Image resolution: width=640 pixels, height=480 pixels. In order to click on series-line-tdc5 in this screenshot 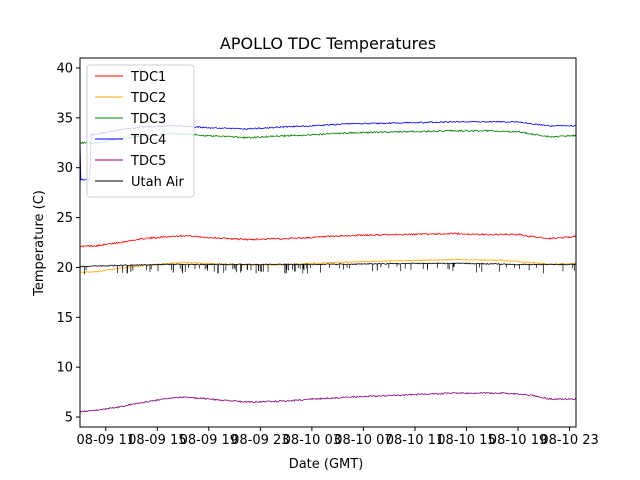, I will do `click(328, 402)`.